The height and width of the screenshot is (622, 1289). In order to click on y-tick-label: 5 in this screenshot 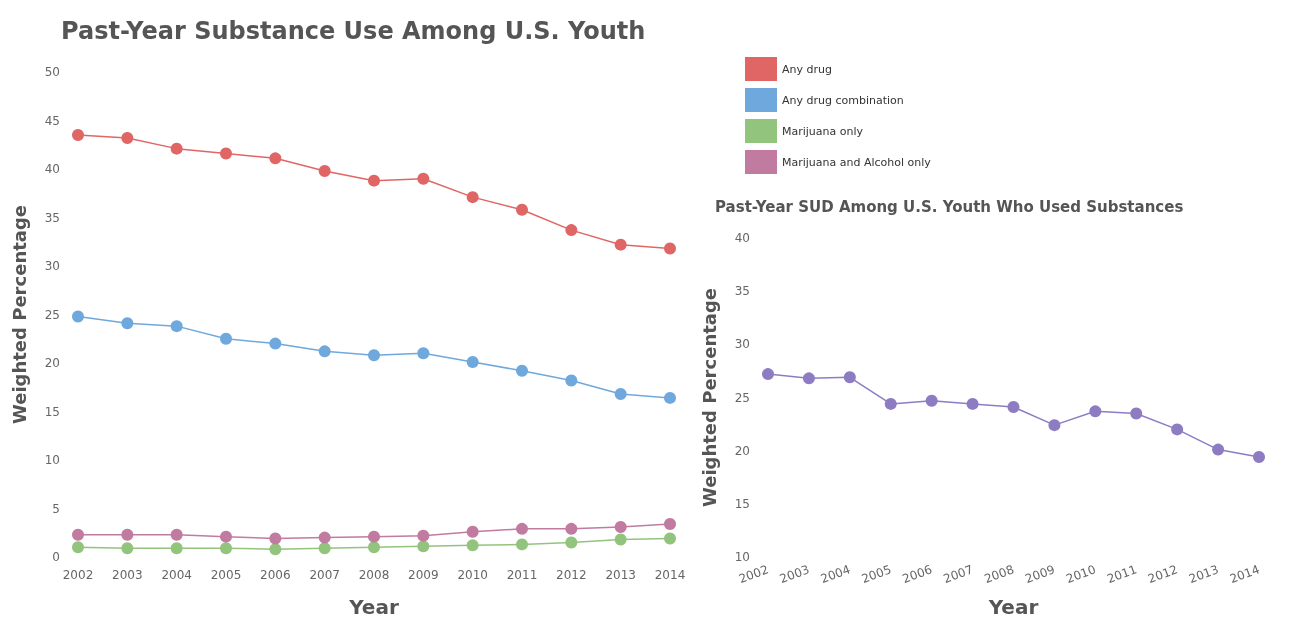, I will do `click(56, 508)`.